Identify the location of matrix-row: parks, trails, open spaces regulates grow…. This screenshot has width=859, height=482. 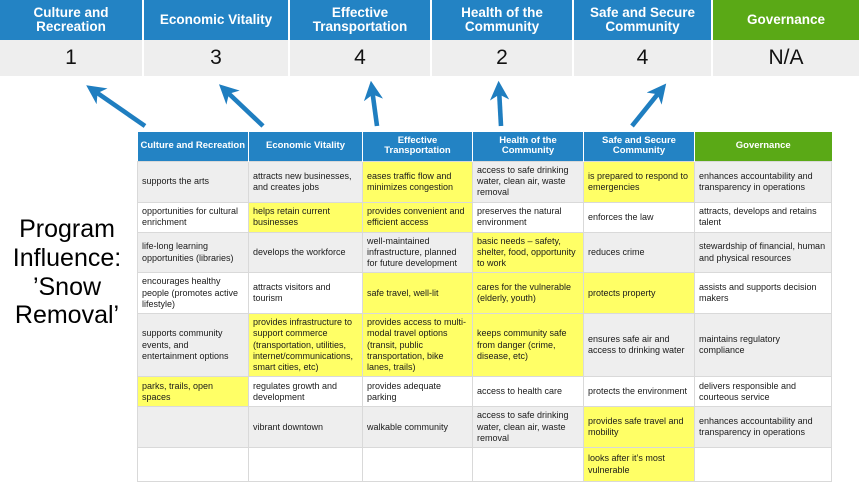
(484, 392).